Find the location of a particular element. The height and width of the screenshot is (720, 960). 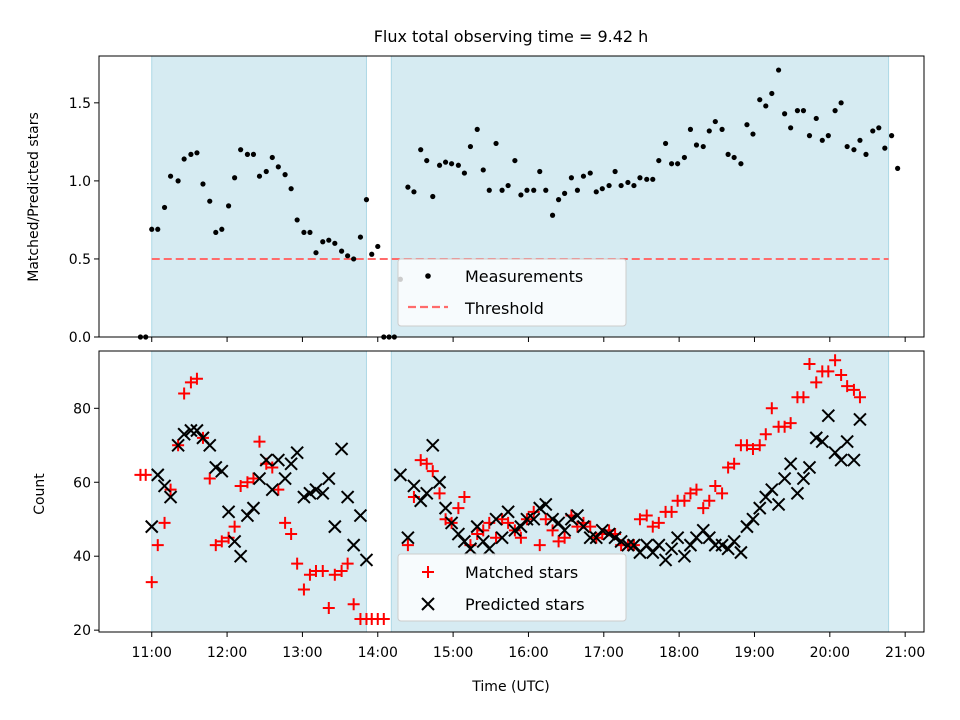

bottom-y-tick-label: 20 is located at coordinates (82, 631).